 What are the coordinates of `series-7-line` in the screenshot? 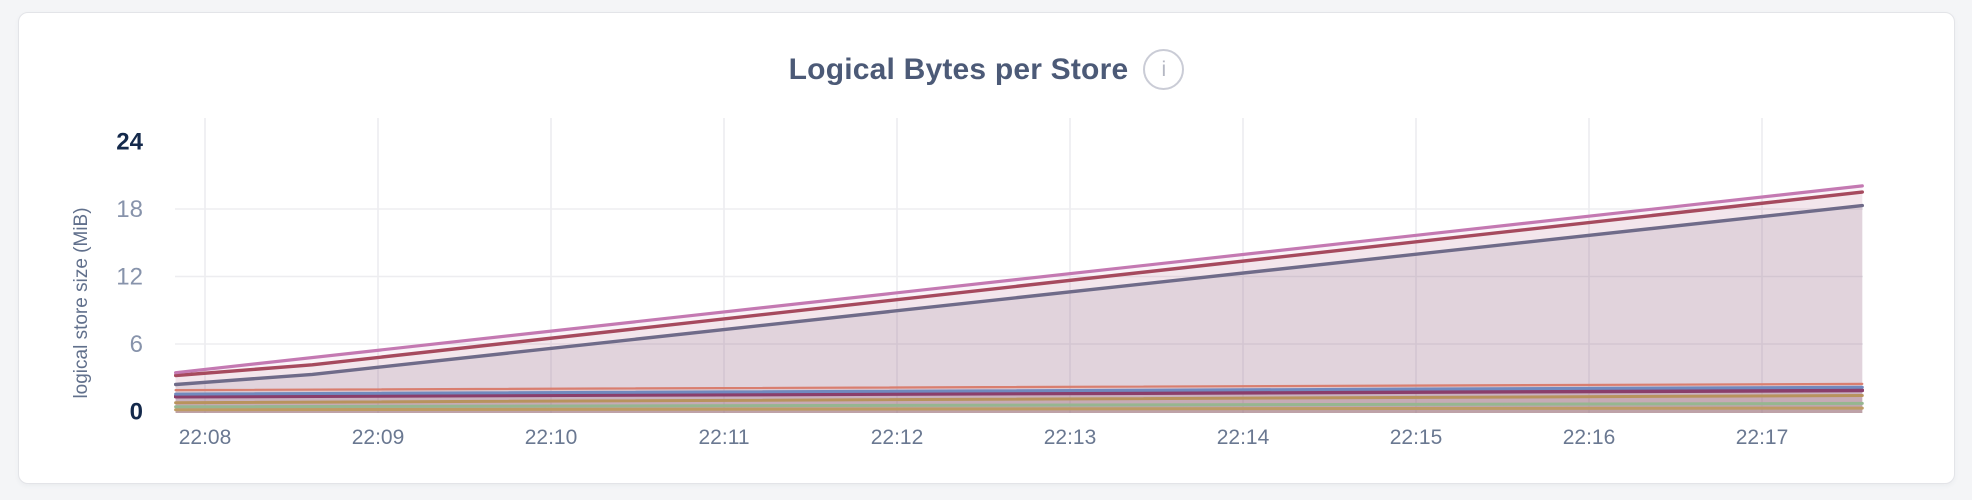 It's located at (1019, 399).